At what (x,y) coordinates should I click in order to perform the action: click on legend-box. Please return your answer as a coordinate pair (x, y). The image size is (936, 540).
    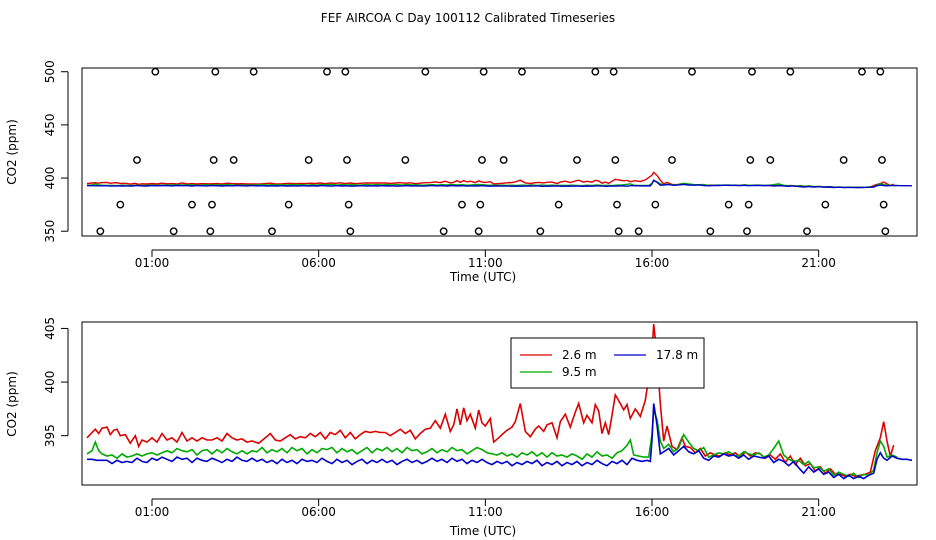
    Looking at the image, I should click on (607, 363).